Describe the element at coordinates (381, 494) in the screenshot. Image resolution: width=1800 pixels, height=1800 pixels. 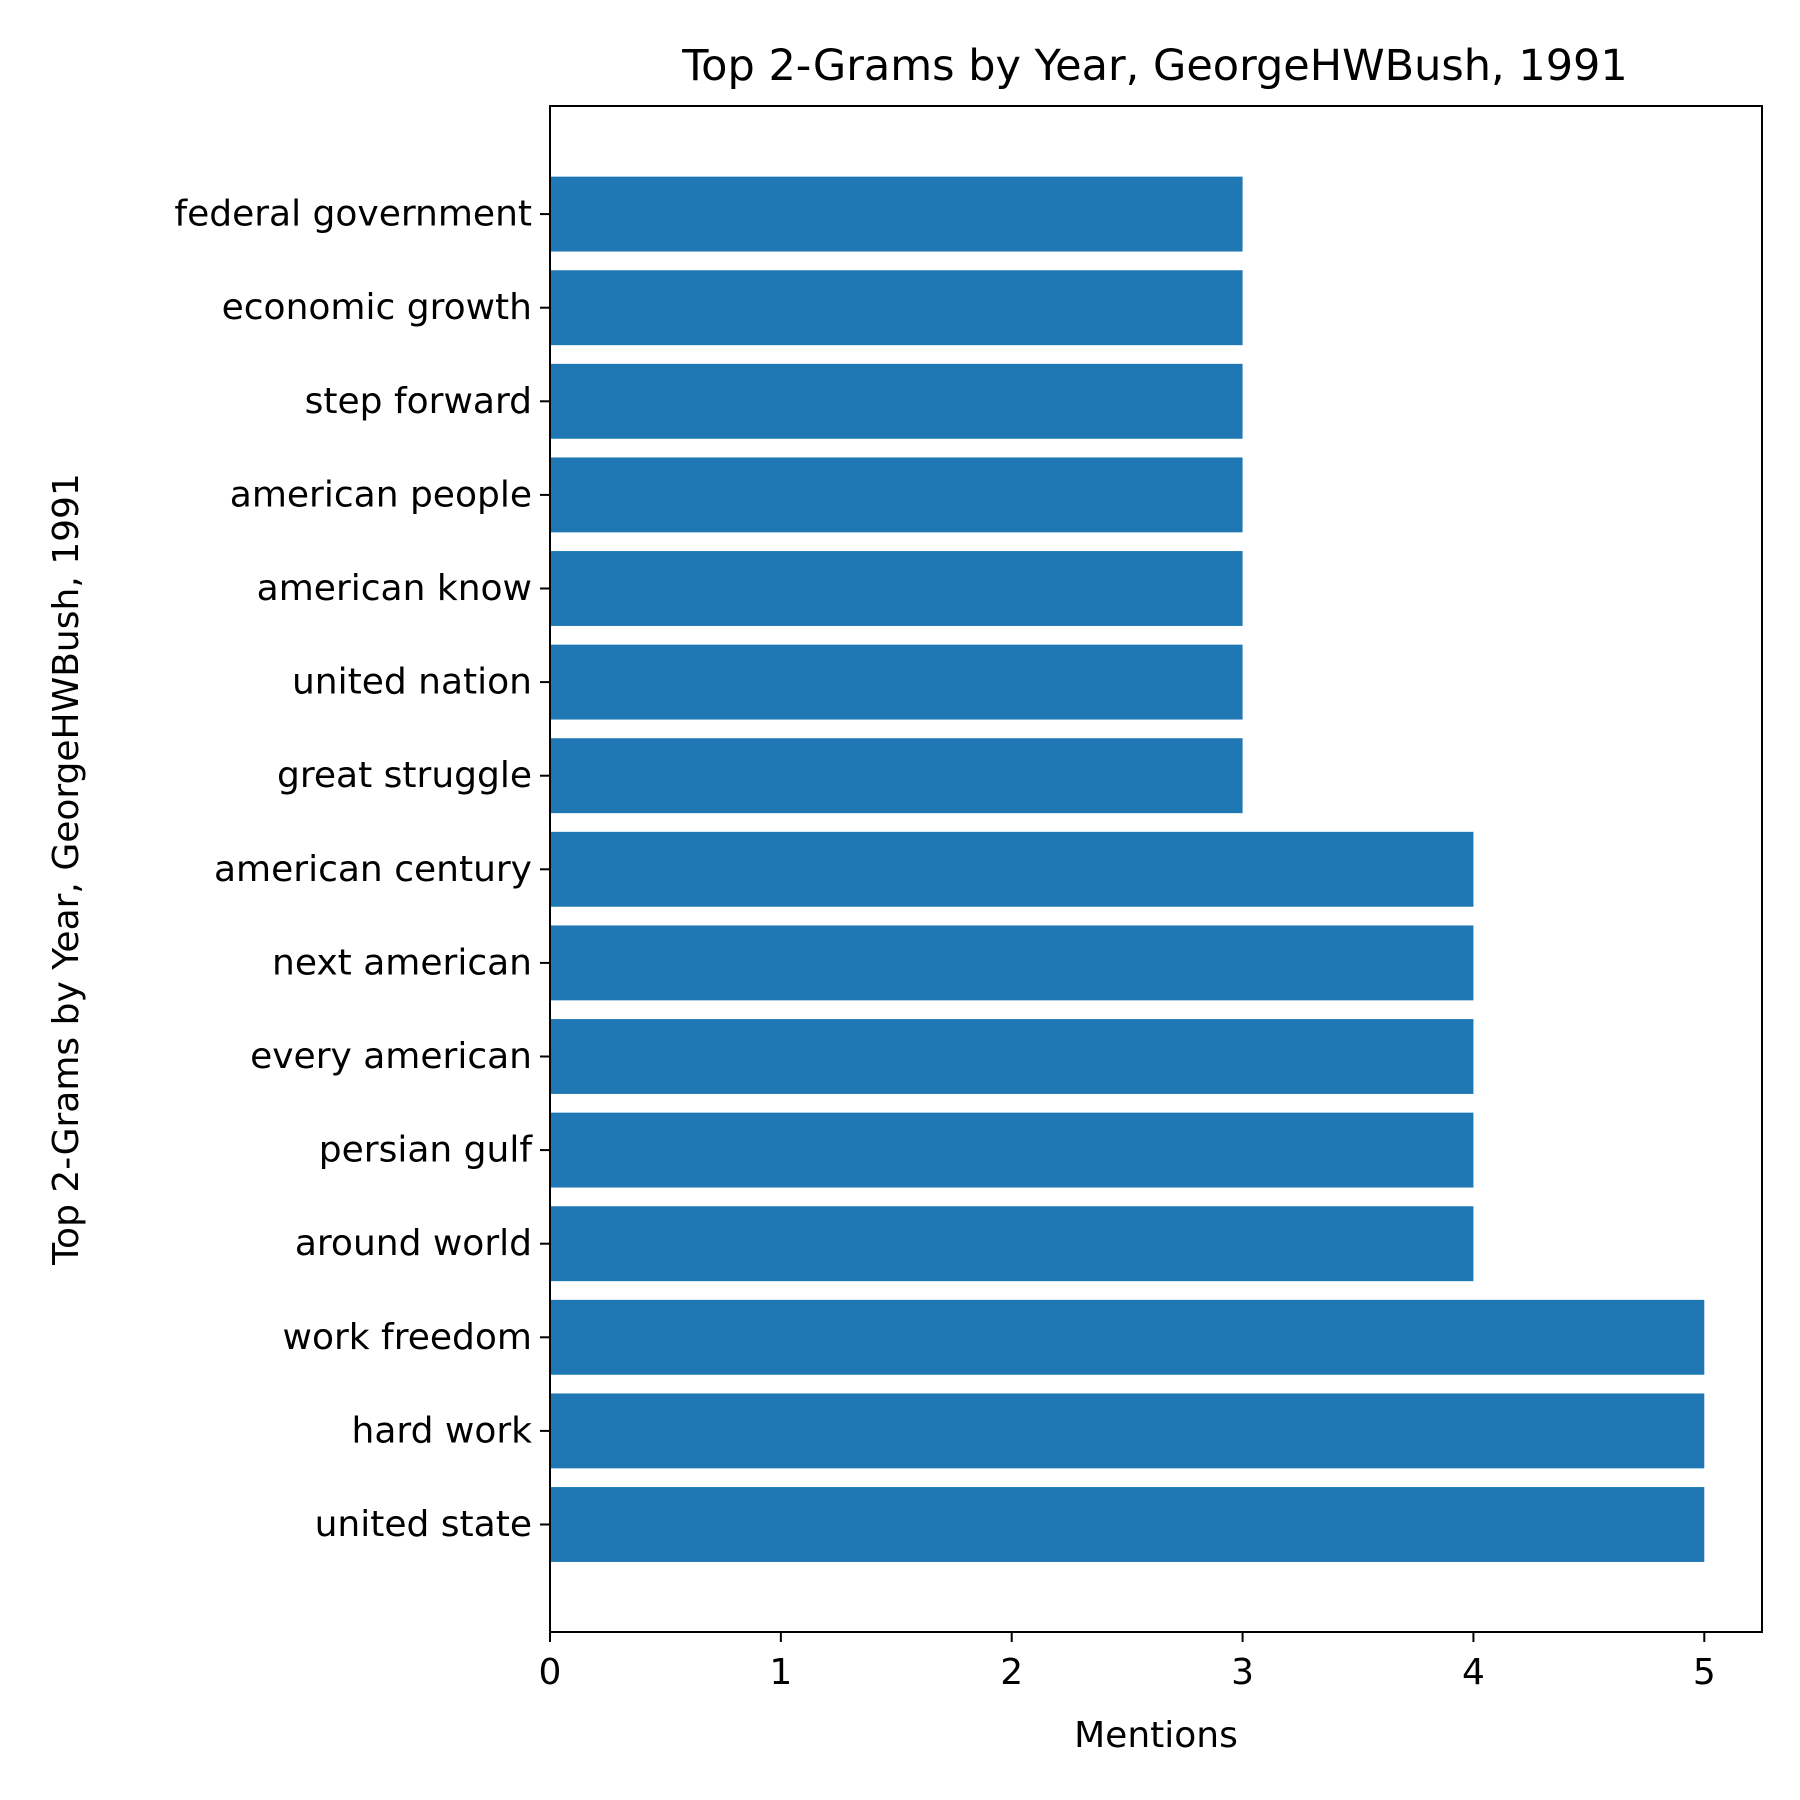
I see `y-tick-label: american people` at that location.